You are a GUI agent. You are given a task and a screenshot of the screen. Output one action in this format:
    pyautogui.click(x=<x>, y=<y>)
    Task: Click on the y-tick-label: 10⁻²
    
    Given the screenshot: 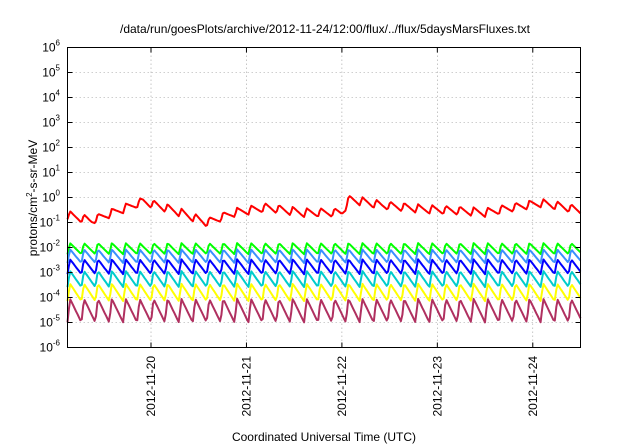 What is the action you would take?
    pyautogui.click(x=50, y=247)
    